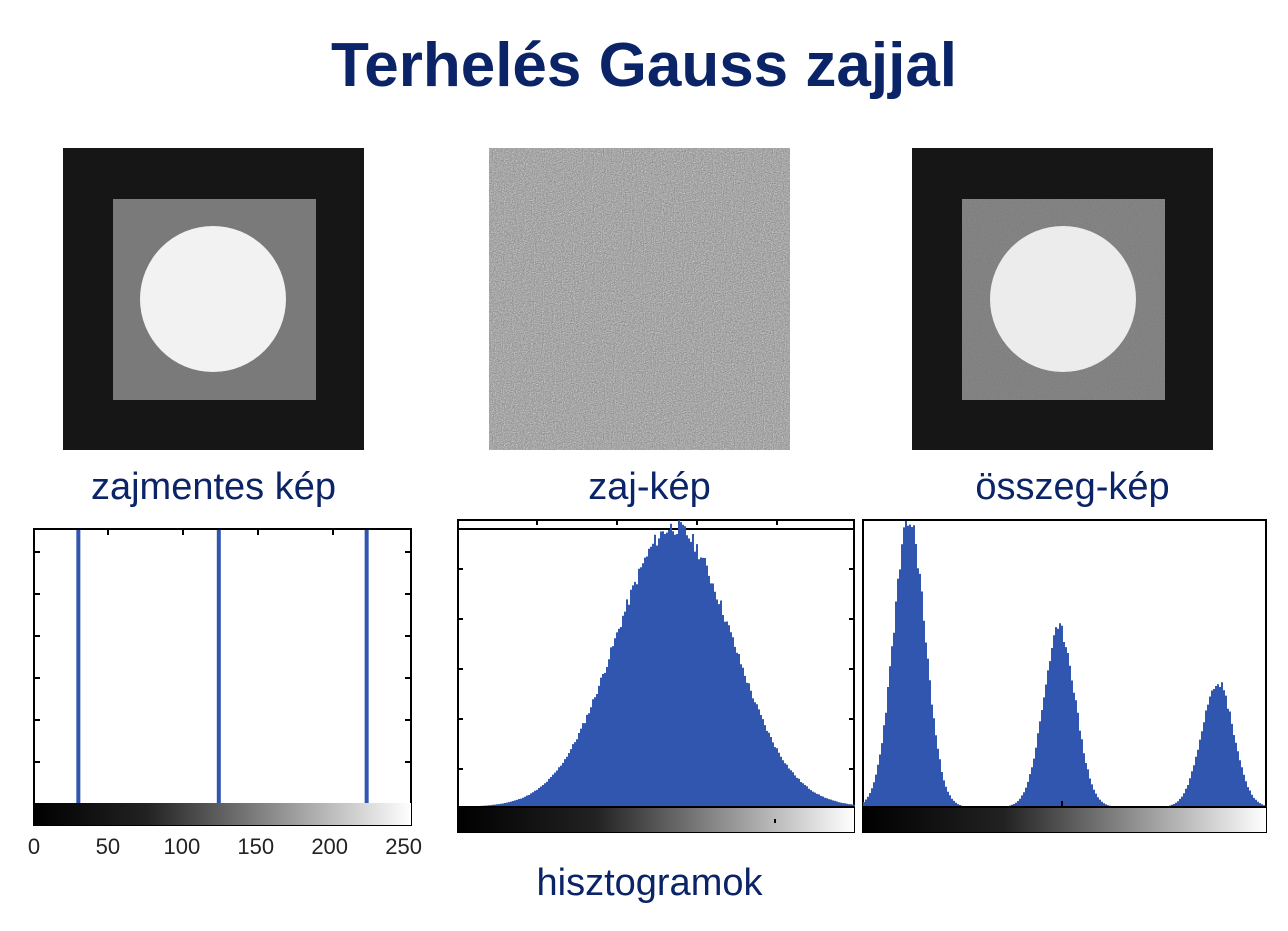 This screenshot has width=1288, height=931. What do you see at coordinates (330, 846) in the screenshot?
I see `x-tick-label: 200` at bounding box center [330, 846].